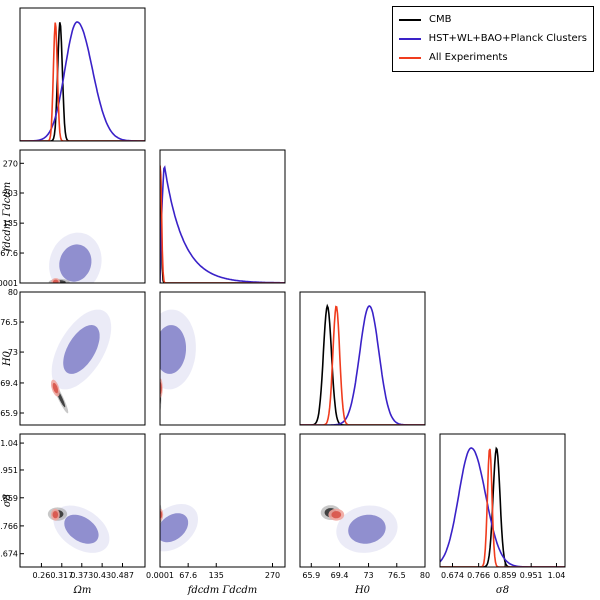  I want to click on ytick-label-fg-1: 67.6, so click(9, 253).